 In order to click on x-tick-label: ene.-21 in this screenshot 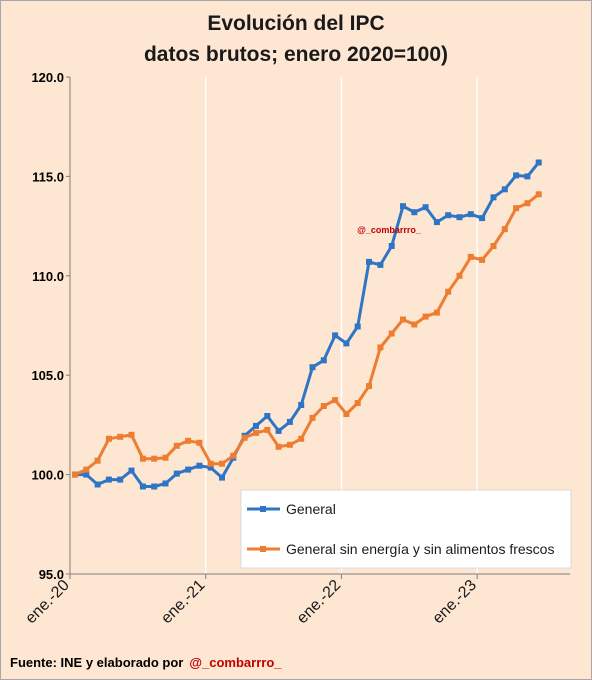, I will do `click(183, 602)`.